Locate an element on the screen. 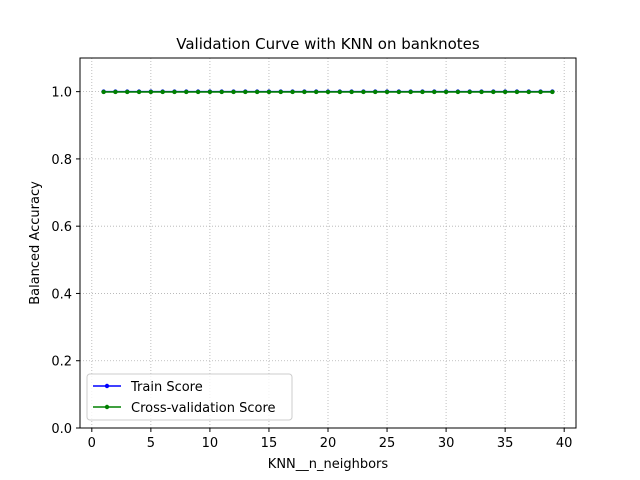  x-tick-label: 0 is located at coordinates (92, 443).